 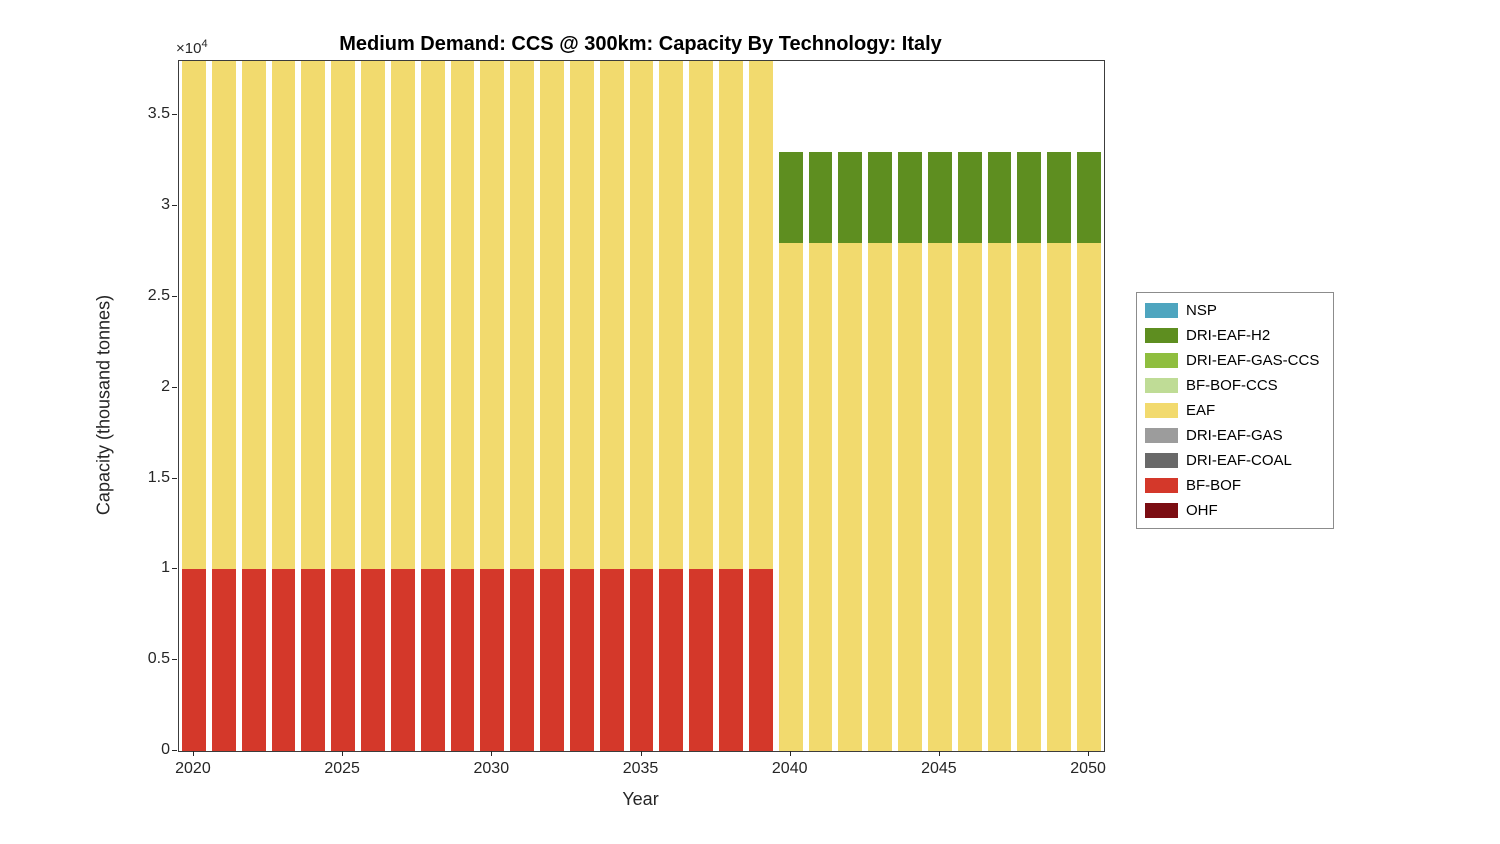 What do you see at coordinates (1161, 435) in the screenshot?
I see `legend-swatch-DRI-EAF-GAS` at bounding box center [1161, 435].